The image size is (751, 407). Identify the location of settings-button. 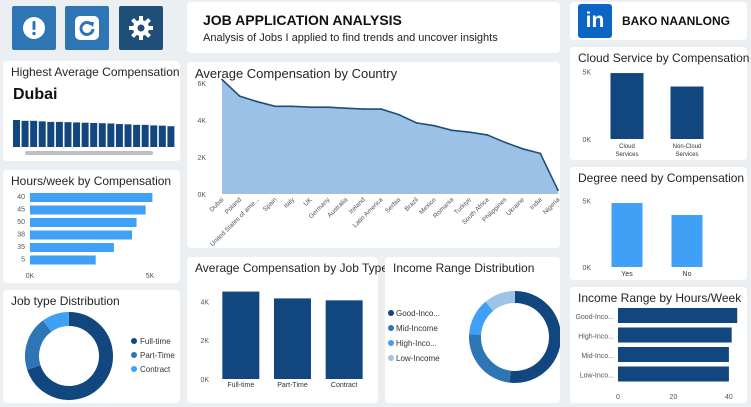
(141, 28).